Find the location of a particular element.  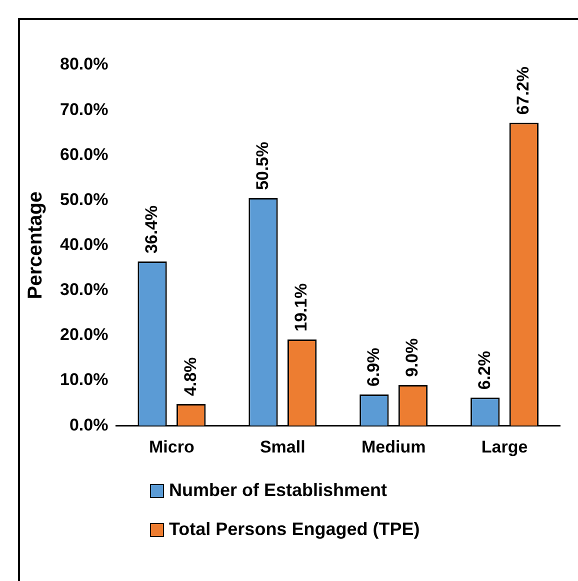

y-tick-label: 80.0% is located at coordinates (84, 64).